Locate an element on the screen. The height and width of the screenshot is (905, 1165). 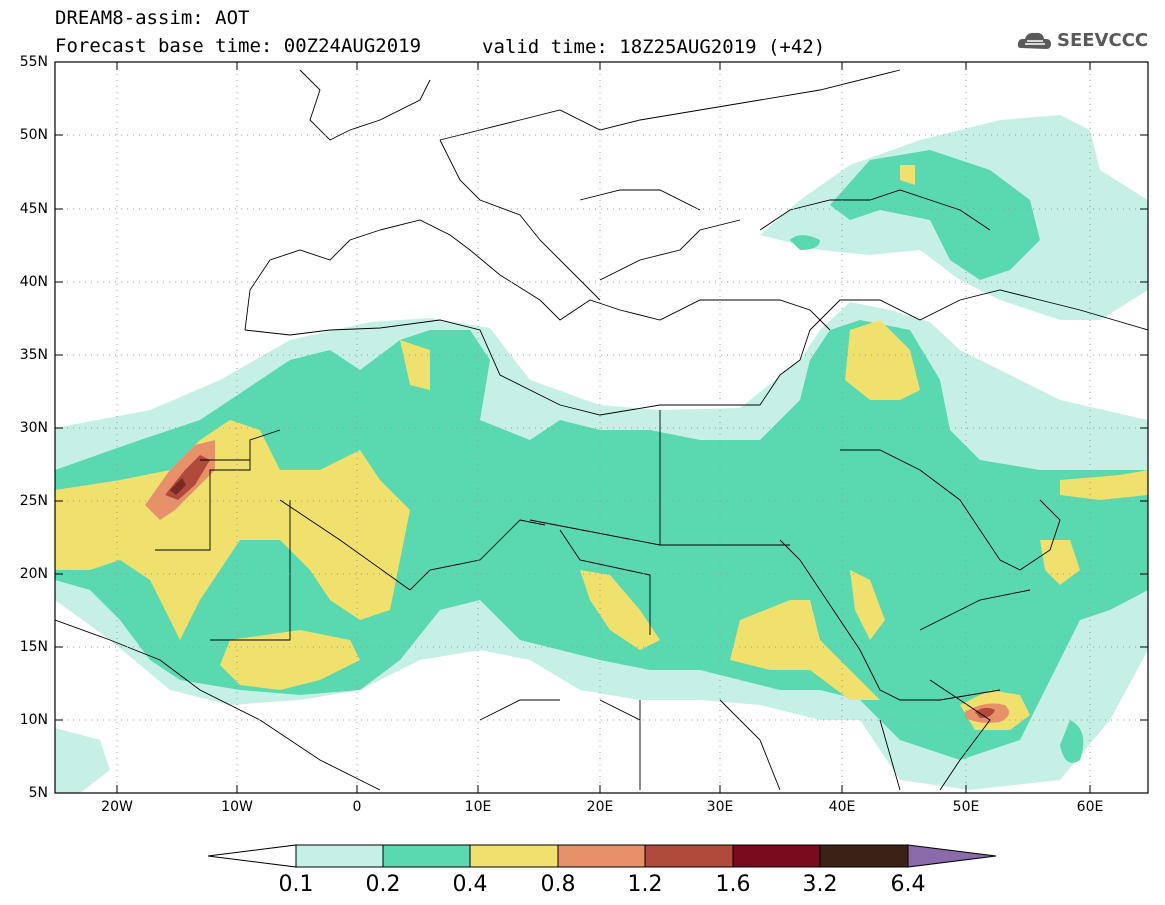
lat-label-50n: 50N is located at coordinates (33, 135).